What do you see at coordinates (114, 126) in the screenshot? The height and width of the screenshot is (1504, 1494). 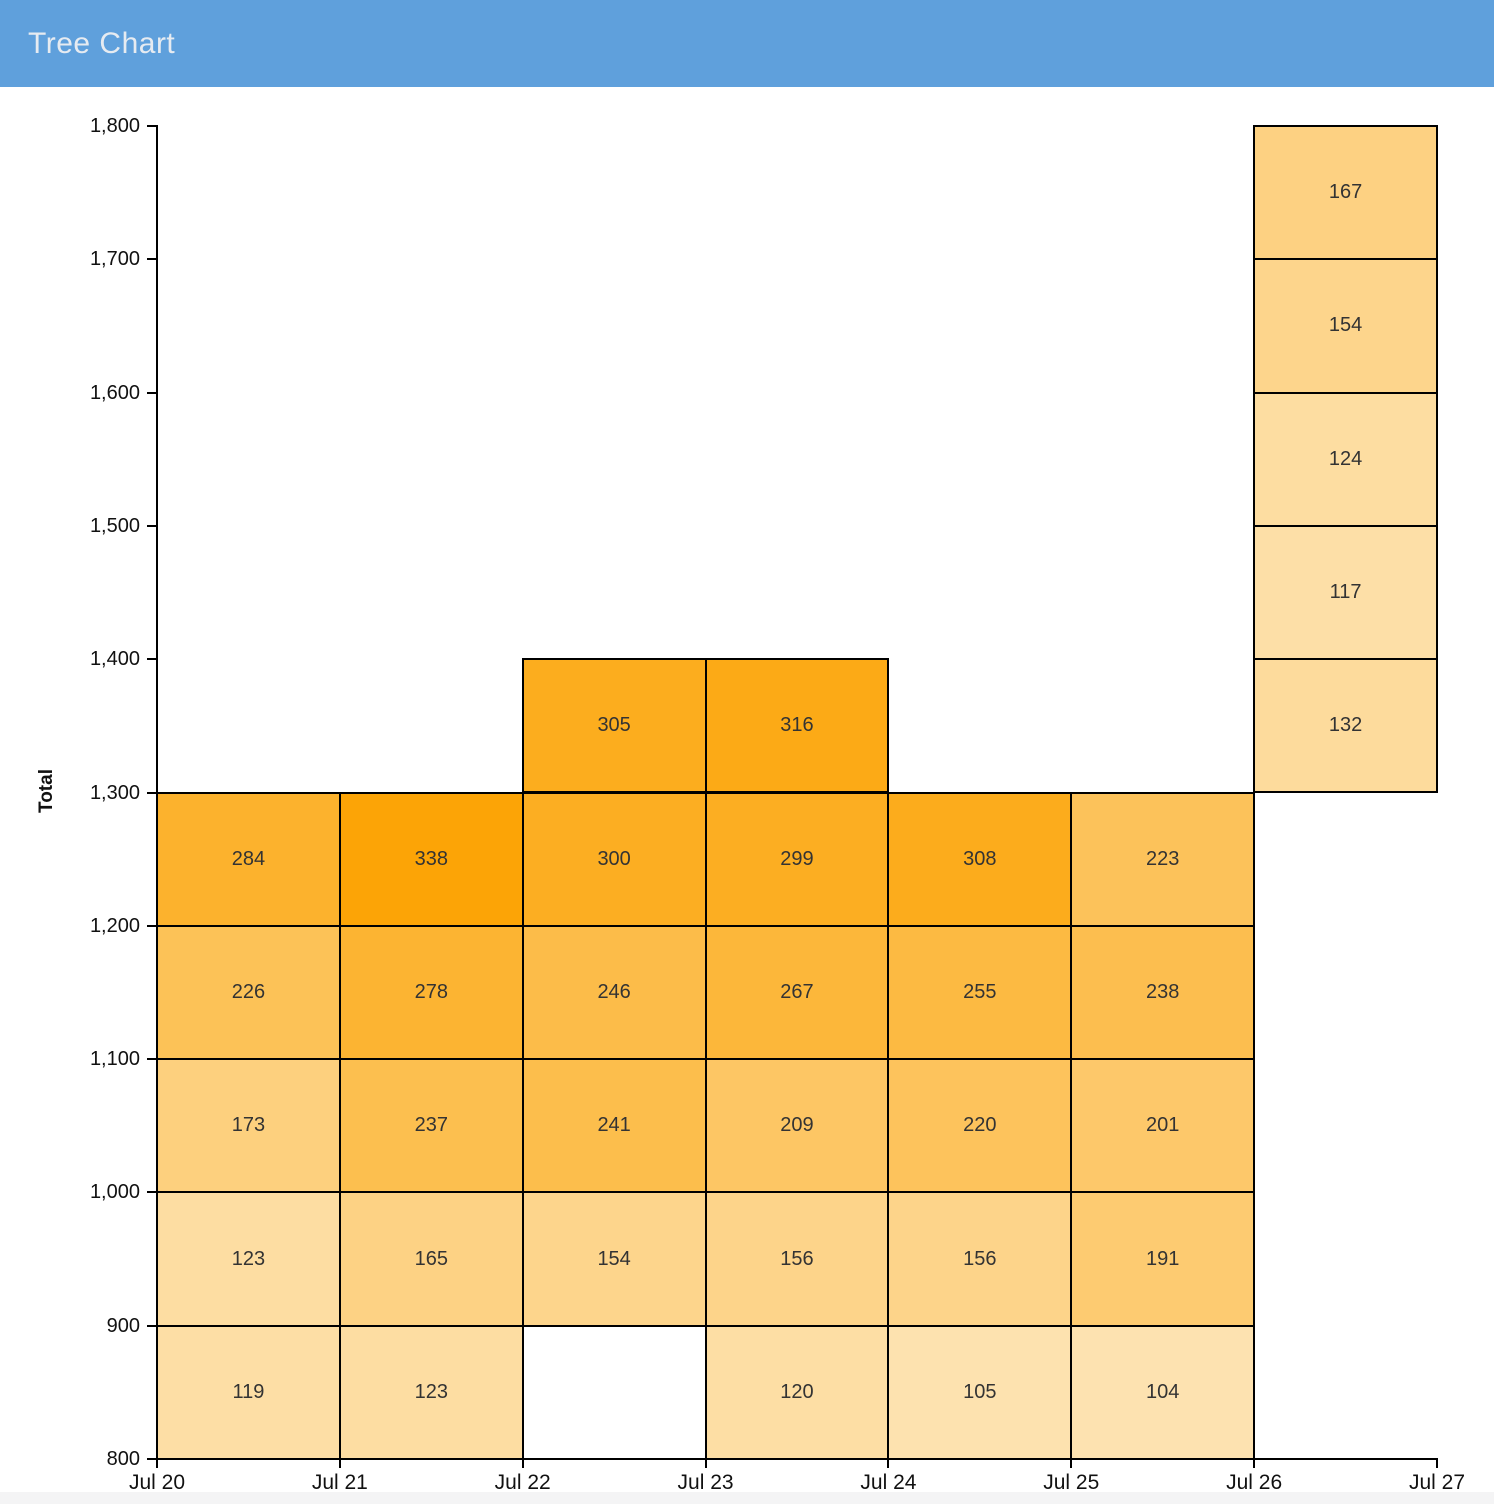 I see `y-tick-label: 1,800` at bounding box center [114, 126].